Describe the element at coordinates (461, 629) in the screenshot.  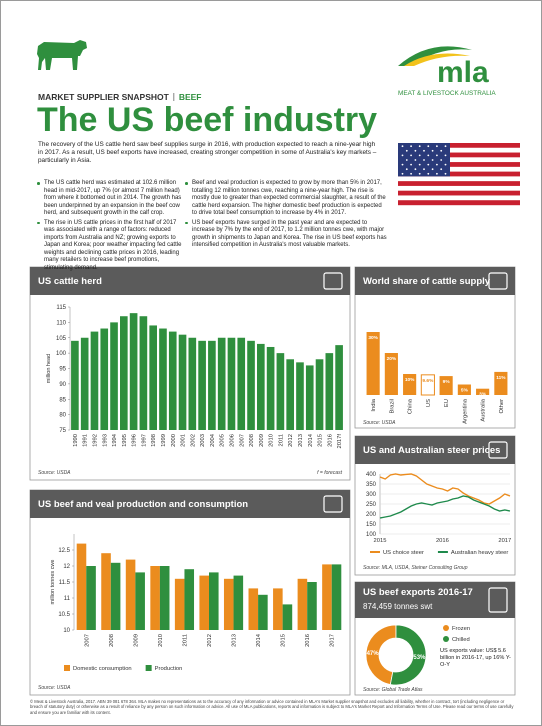
I see `legend-label: Frozen` at that location.